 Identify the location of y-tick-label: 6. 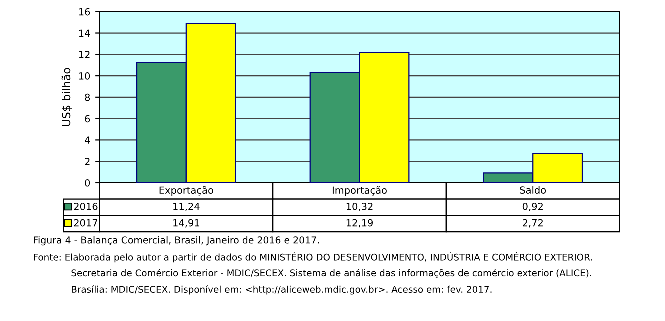
(87, 119).